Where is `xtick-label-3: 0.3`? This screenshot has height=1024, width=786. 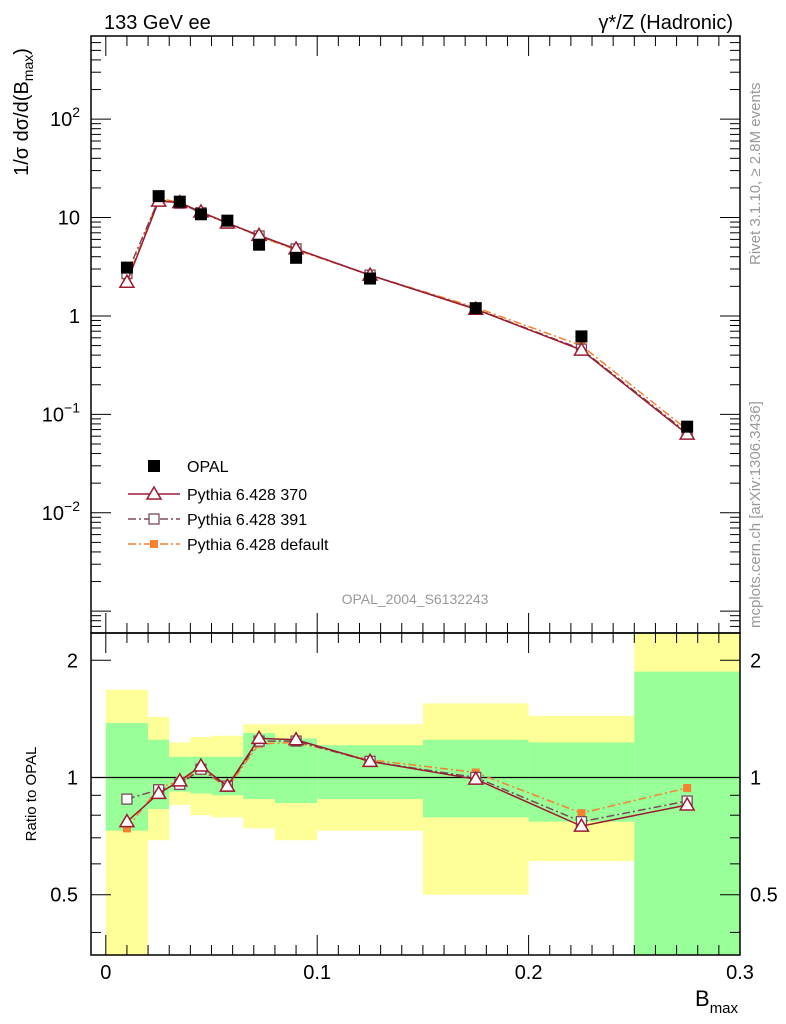
xtick-label-3: 0.3 is located at coordinates (740, 973).